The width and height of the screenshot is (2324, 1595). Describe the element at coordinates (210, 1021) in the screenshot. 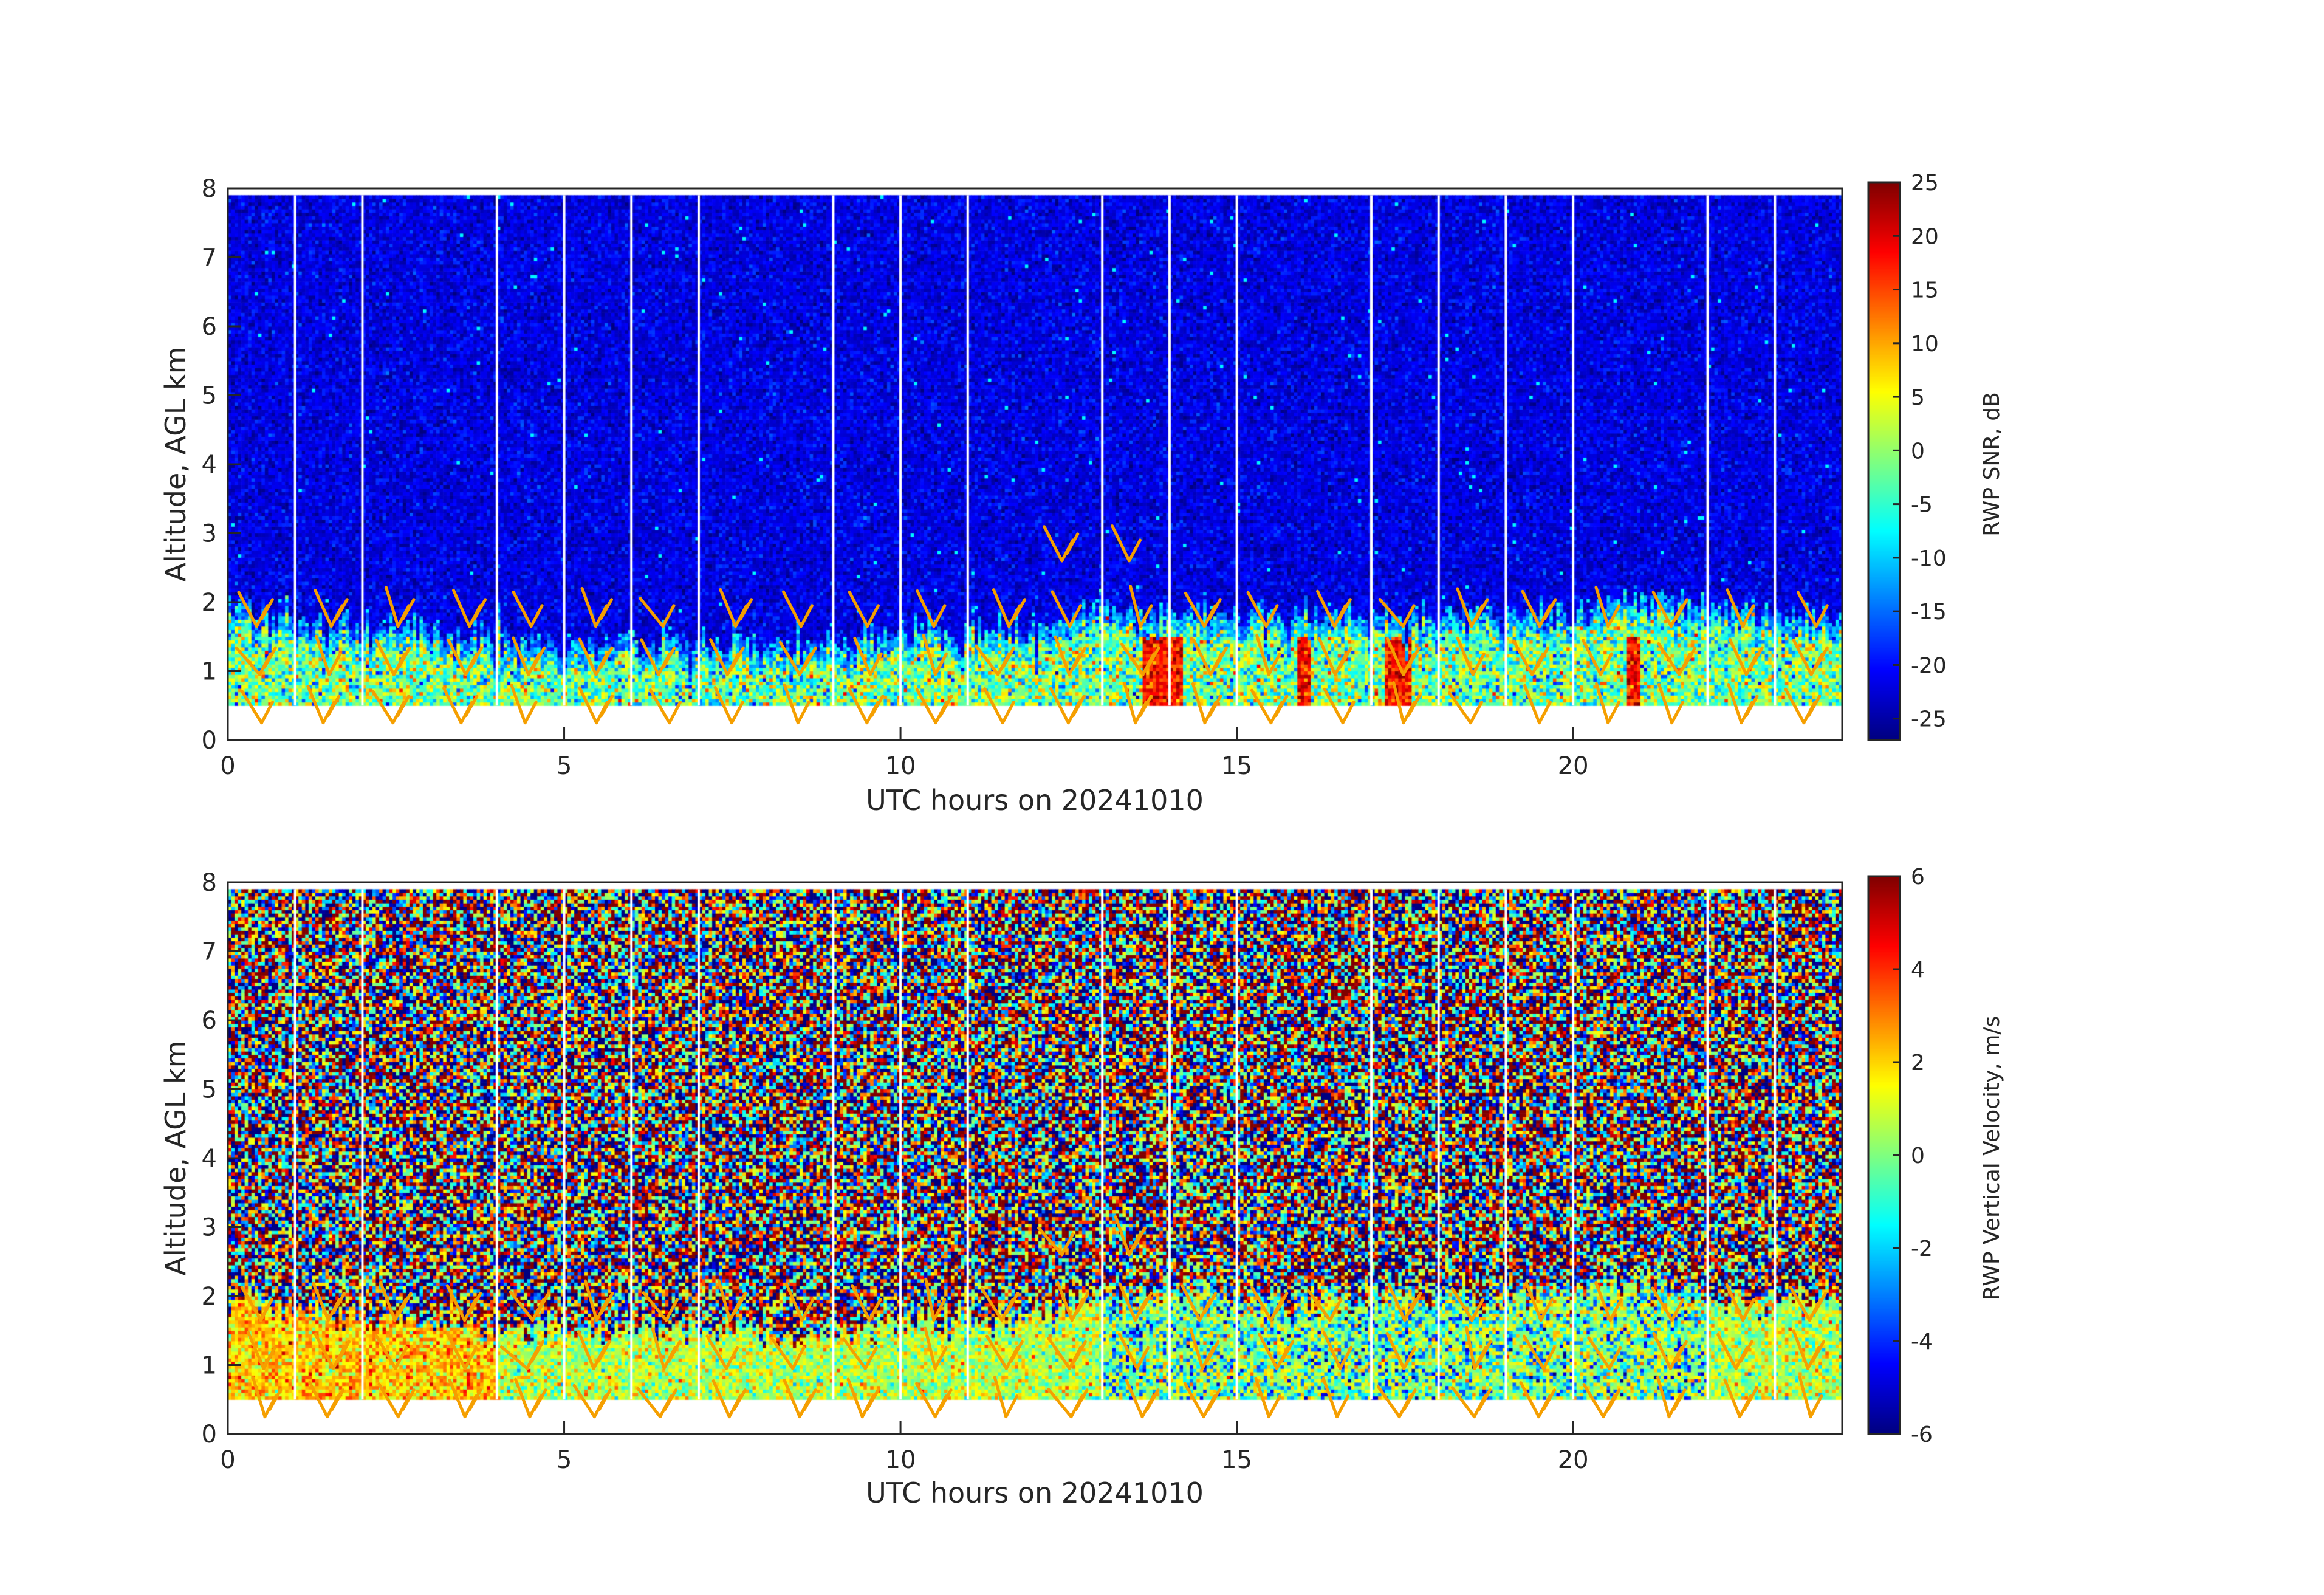

I see `velocity-y-tick-label: 6` at that location.